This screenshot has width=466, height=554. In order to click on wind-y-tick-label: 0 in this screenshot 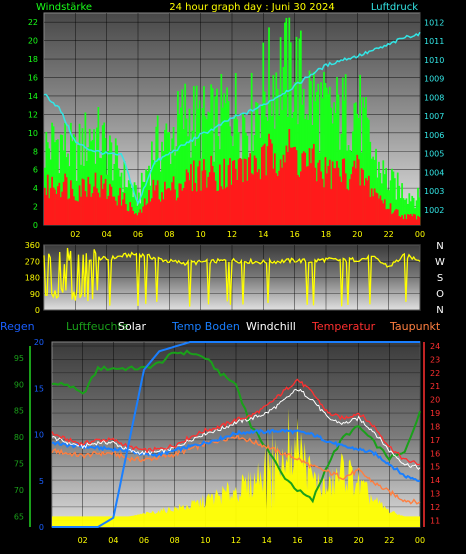, I will do `click(35, 225)`.